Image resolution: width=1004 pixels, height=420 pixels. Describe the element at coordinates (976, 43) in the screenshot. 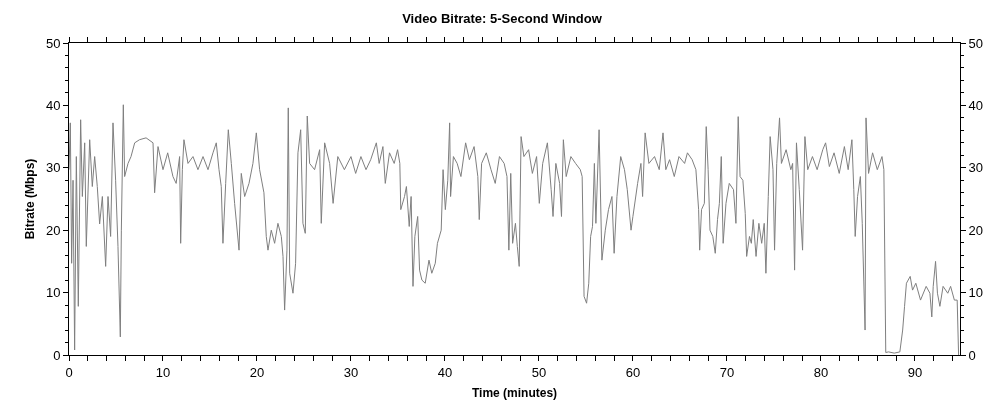

I see `y2-tick-label: 50` at that location.